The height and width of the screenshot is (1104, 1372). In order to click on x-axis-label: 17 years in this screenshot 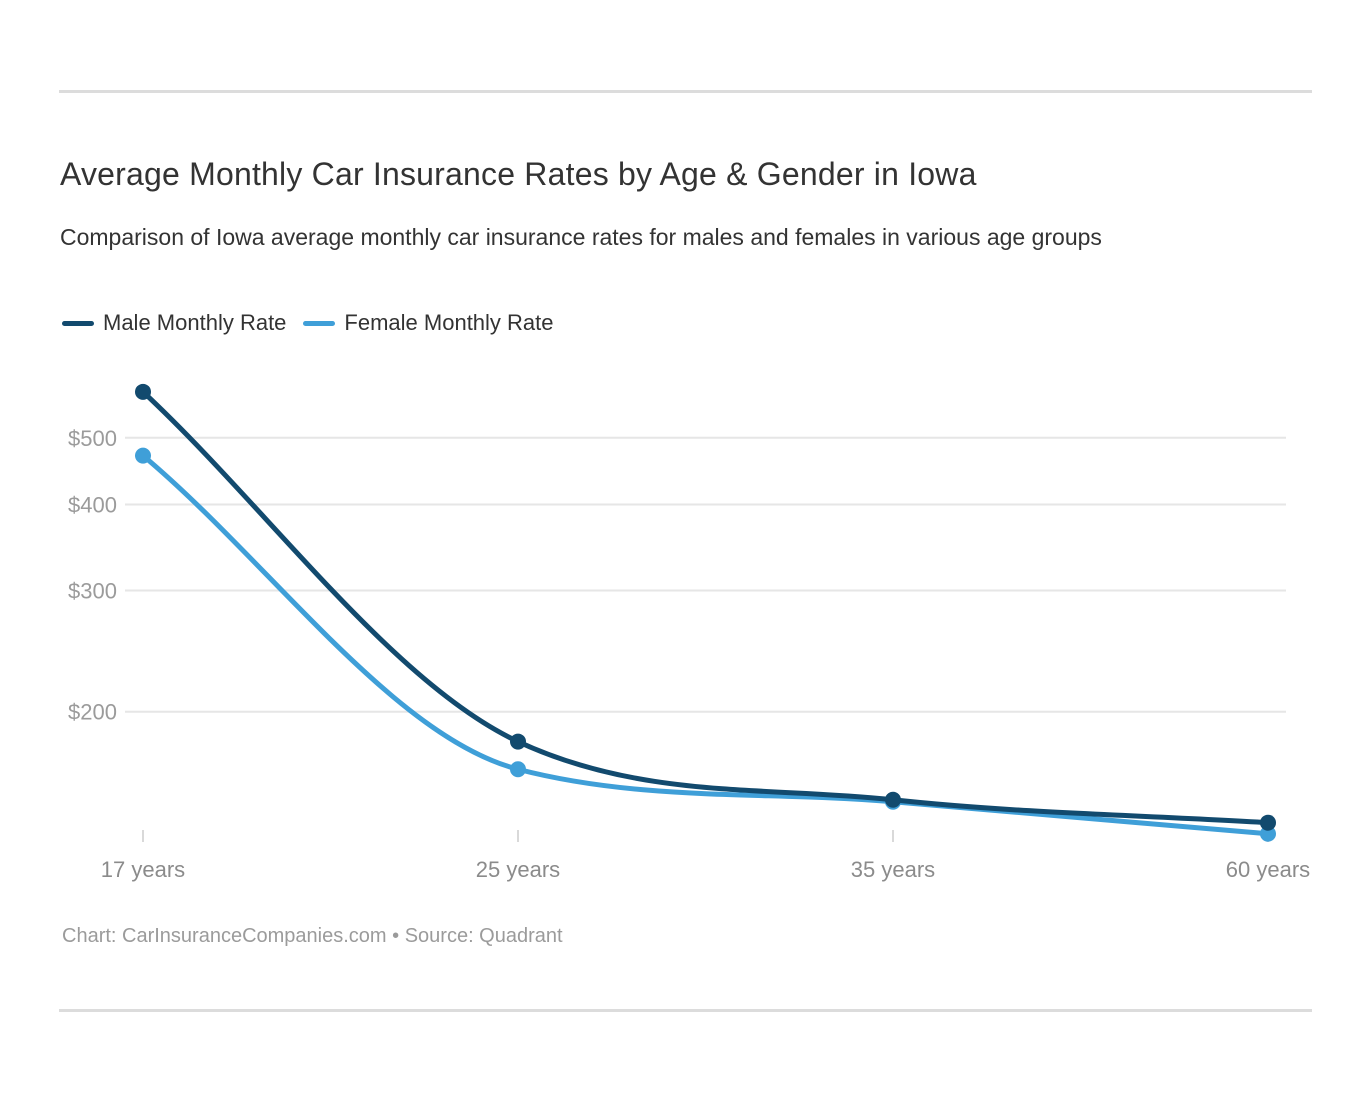, I will do `click(143, 869)`.